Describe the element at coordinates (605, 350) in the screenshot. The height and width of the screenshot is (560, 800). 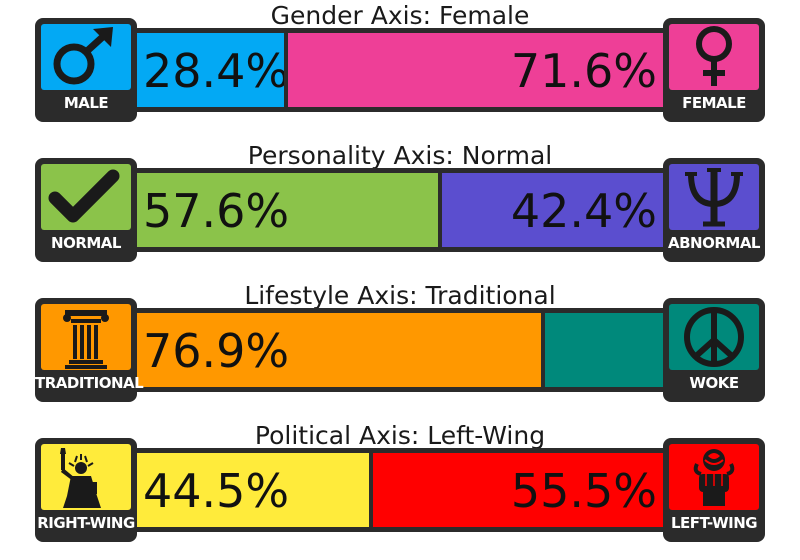
I see `right-segment` at that location.